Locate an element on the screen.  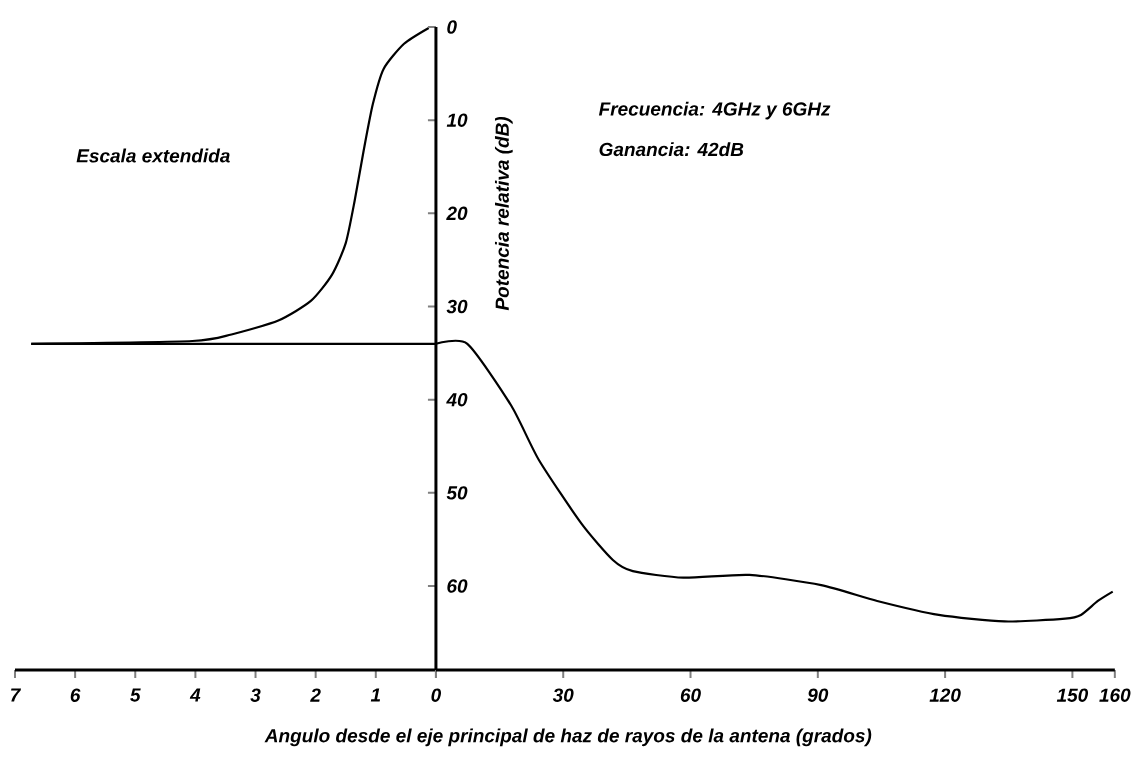
x-tick-label: 1 is located at coordinates (375, 695).